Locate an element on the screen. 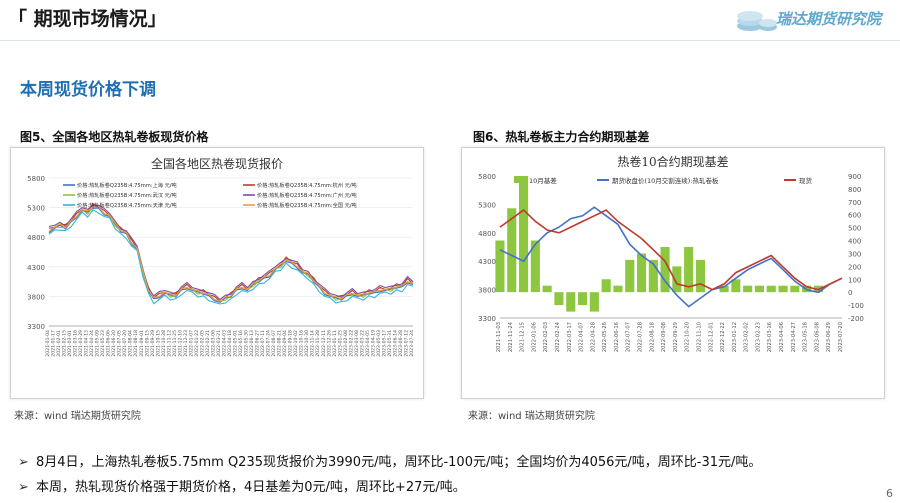 The height and width of the screenshot is (503, 900). chart-1-x-tick-label: 2022-10-16 is located at coordinates (302, 343).